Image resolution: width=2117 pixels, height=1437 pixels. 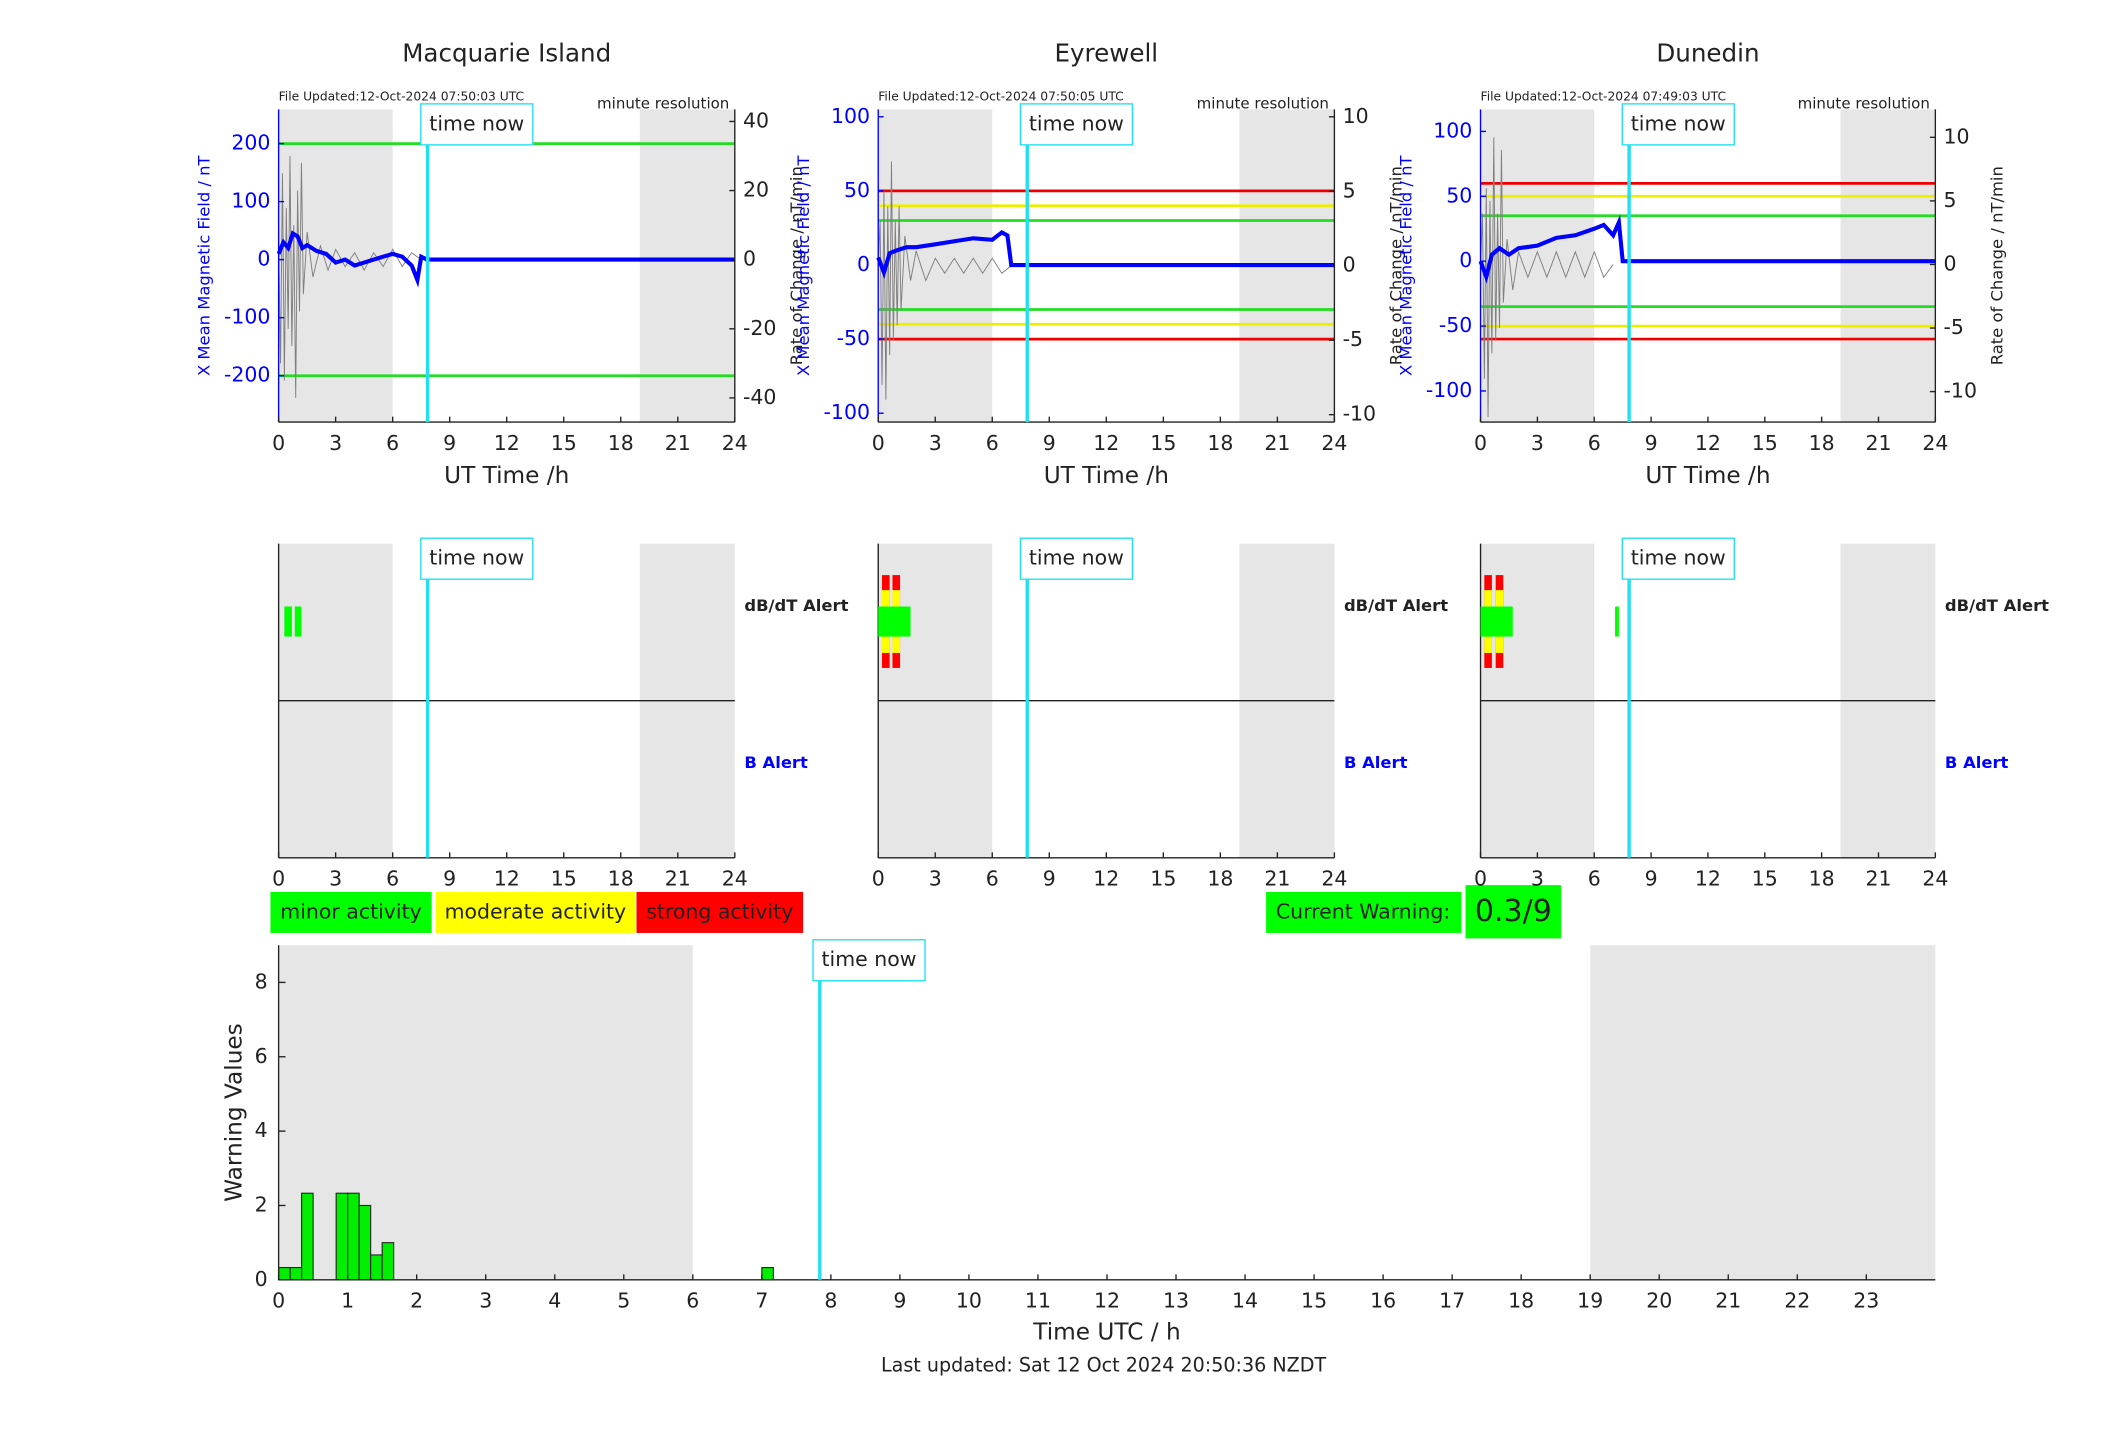 What do you see at coordinates (1001, 97) in the screenshot?
I see `file-updated: File Updated:12-Oct-2024 07:50:05 UTC` at bounding box center [1001, 97].